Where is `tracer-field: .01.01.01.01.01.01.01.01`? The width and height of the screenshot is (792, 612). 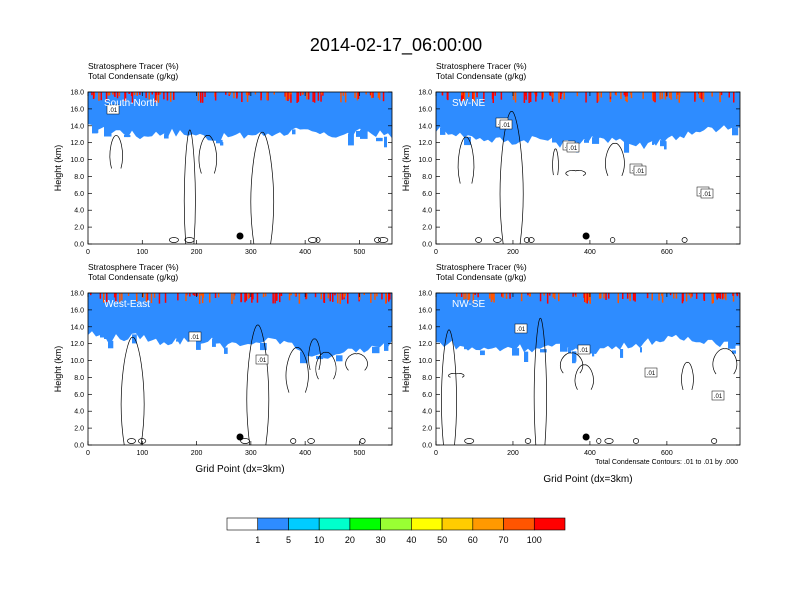 tracer-field: .01.01.01.01.01.01.01.01 is located at coordinates (588, 168).